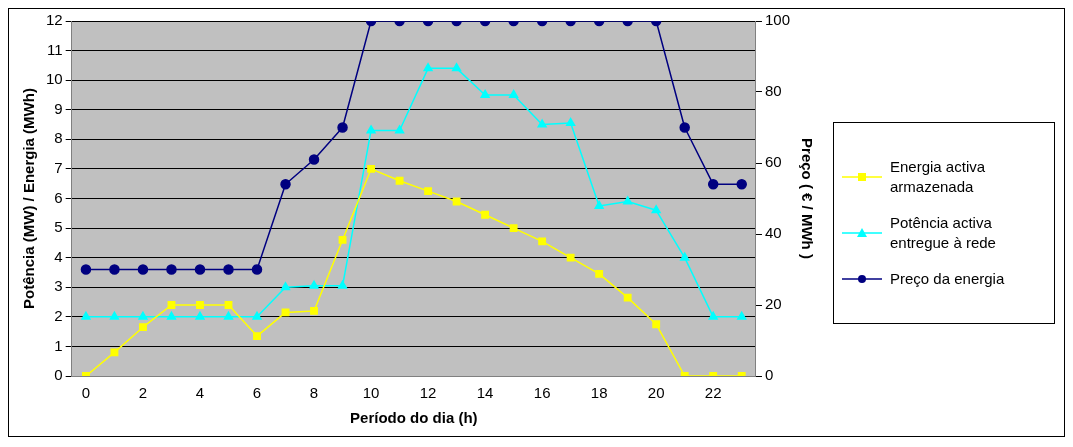  I want to click on x-tick-label: 18, so click(599, 393).